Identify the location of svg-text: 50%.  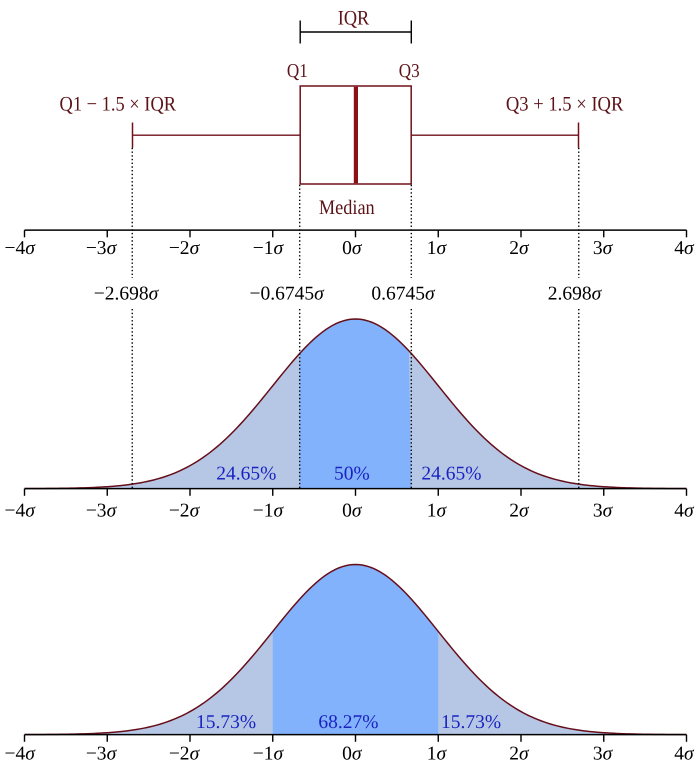
(352, 473).